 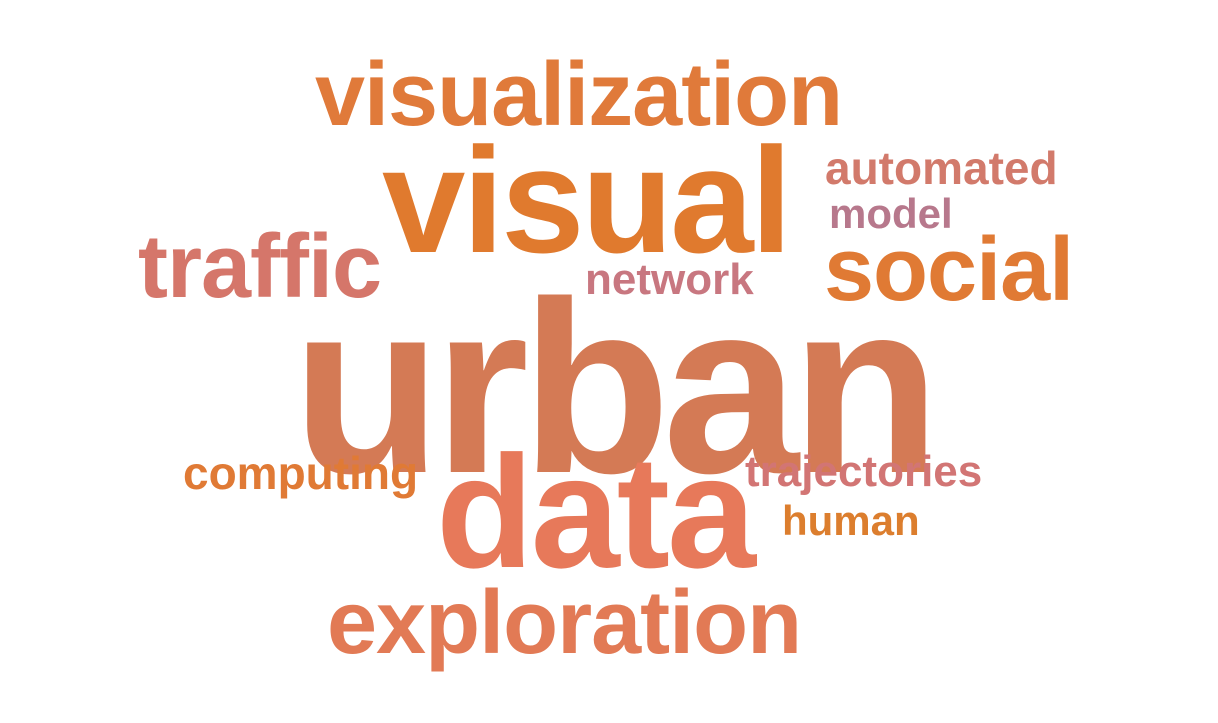 What do you see at coordinates (864, 471) in the screenshot?
I see `word-trajectories: trajectories` at bounding box center [864, 471].